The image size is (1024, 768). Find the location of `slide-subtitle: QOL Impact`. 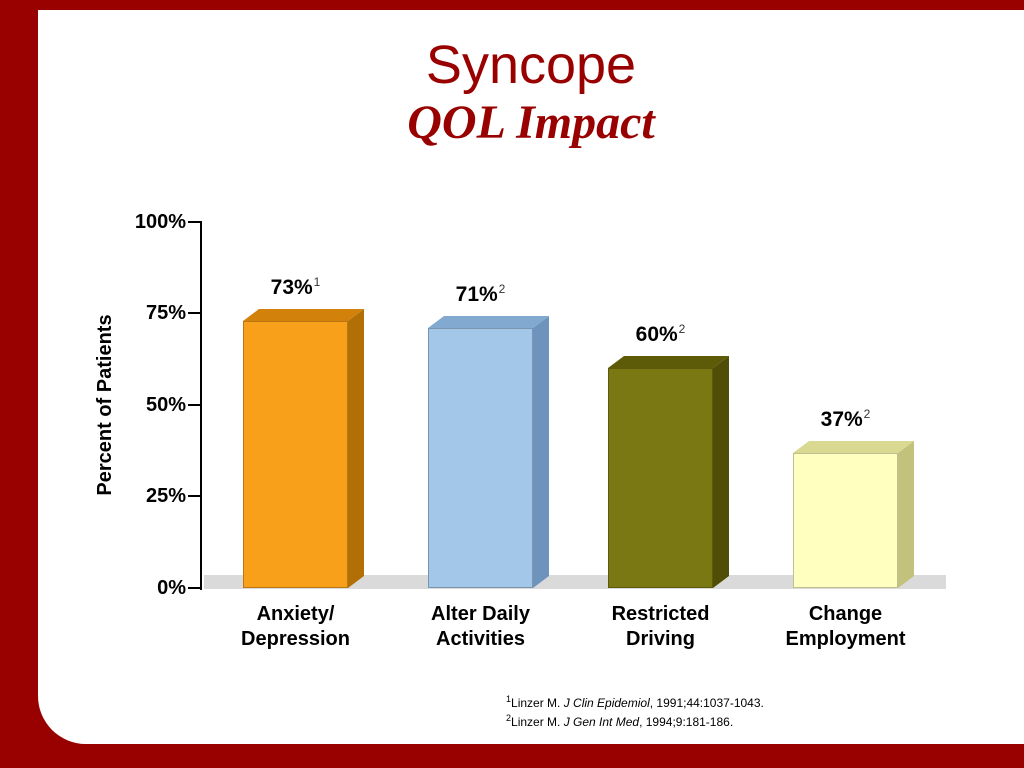

slide-subtitle: QOL Impact is located at coordinates (531, 122).